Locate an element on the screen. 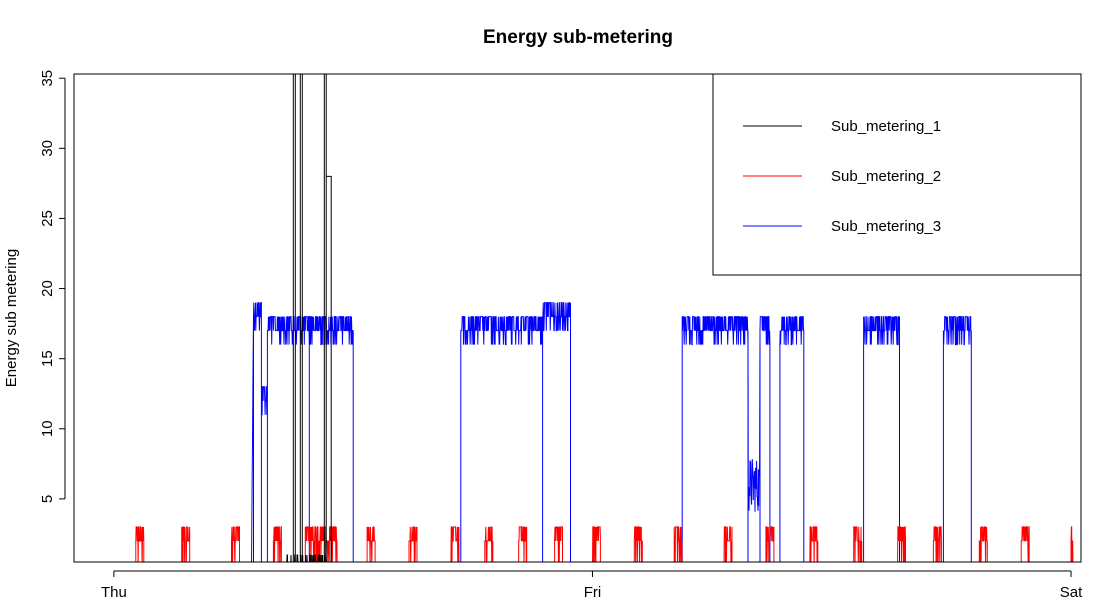 This screenshot has height=606, width=1104. y-tick-label: 10 is located at coordinates (47, 428).